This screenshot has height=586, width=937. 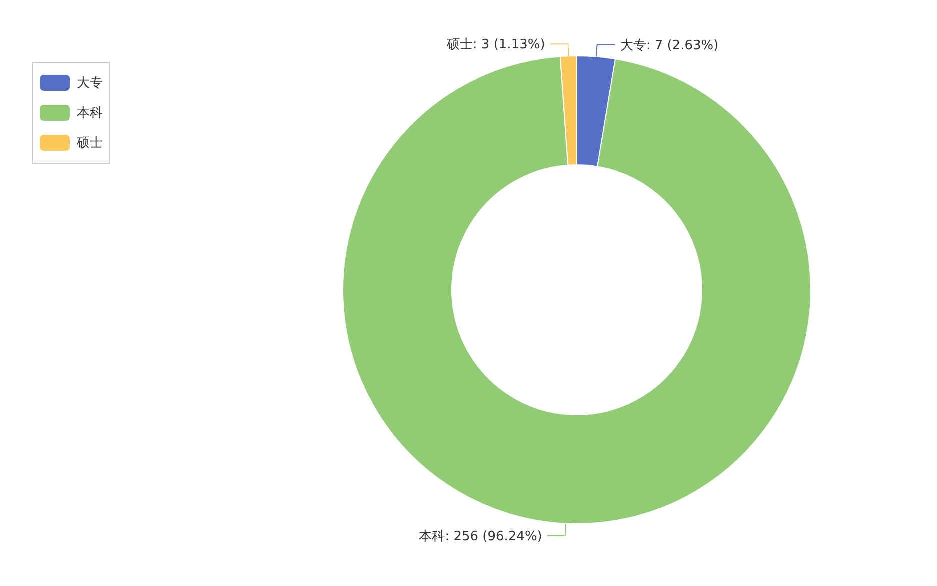 What do you see at coordinates (90, 83) in the screenshot?
I see `legend-label: 大专` at bounding box center [90, 83].